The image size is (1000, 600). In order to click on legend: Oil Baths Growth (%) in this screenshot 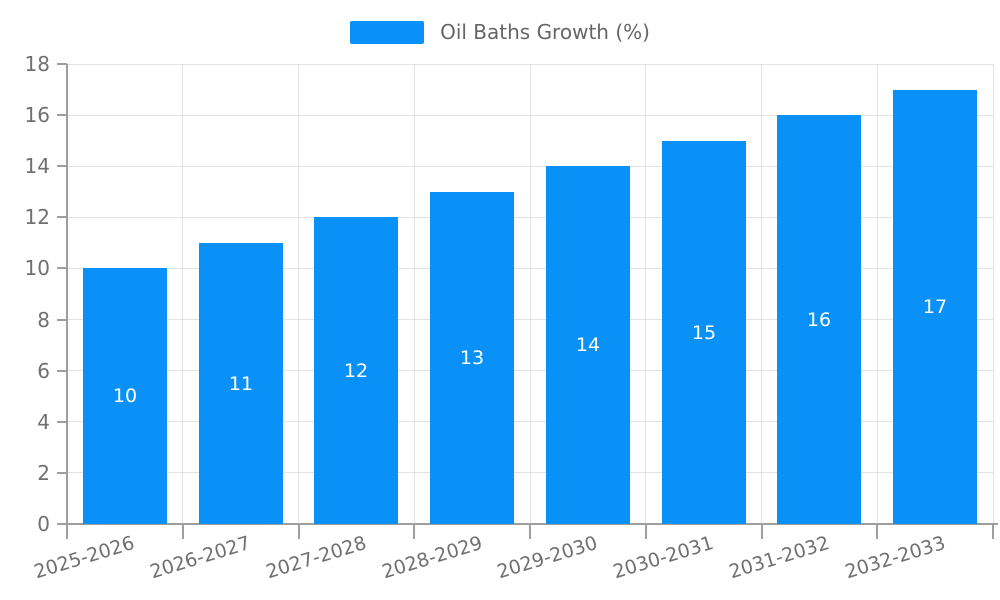, I will do `click(500, 32)`.